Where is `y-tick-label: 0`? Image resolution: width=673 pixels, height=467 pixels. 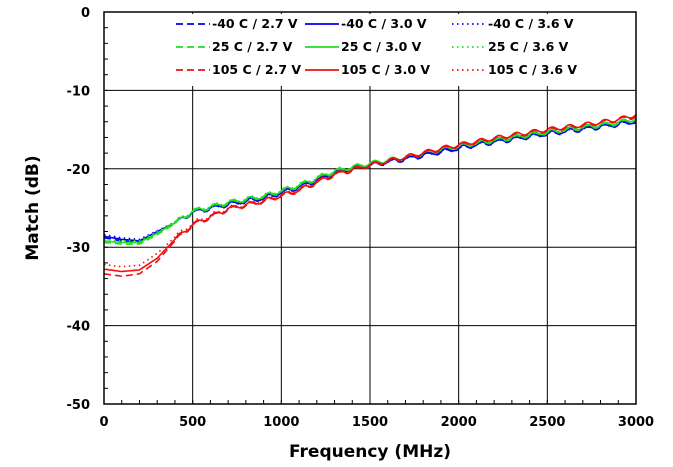
y-tick-label: 0 is located at coordinates (85, 13).